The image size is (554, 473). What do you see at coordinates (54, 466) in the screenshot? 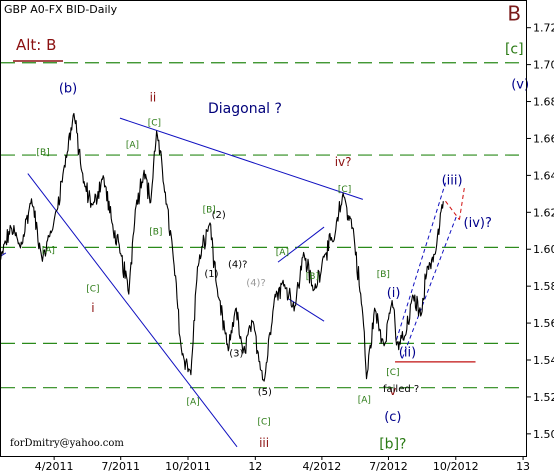
I see `x-tick-label: 4/2011` at bounding box center [54, 466].